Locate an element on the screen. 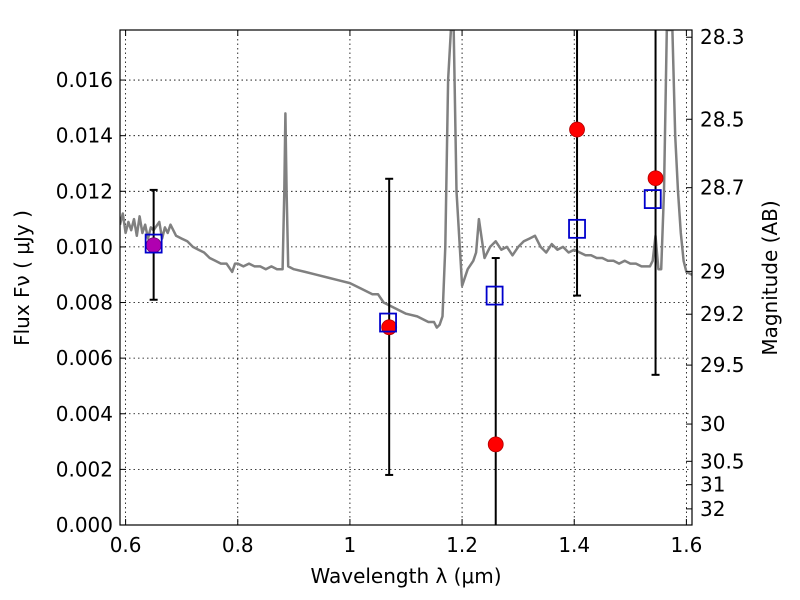 The height and width of the screenshot is (600, 800). right-tick-label: 32 is located at coordinates (712, 509).